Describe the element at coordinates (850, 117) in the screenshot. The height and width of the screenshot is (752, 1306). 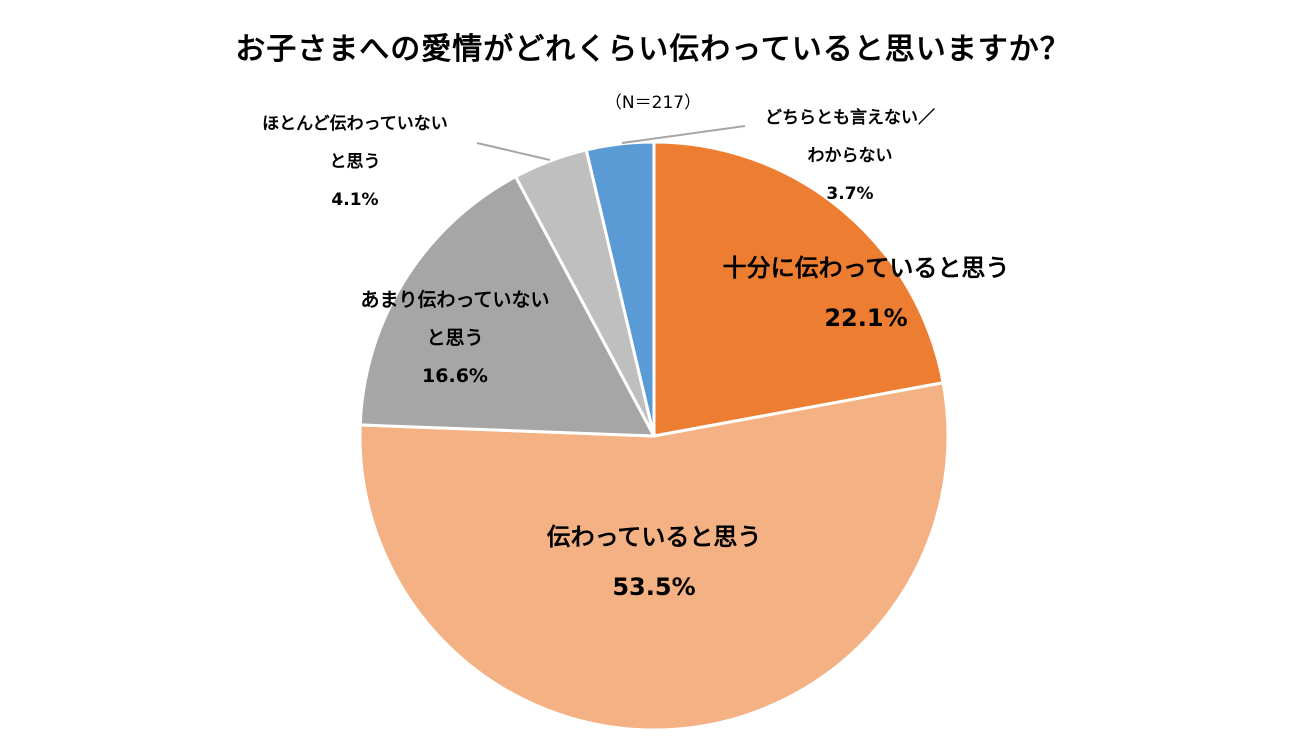
I see `slice-5-category-label: どちらとも言えない／` at that location.